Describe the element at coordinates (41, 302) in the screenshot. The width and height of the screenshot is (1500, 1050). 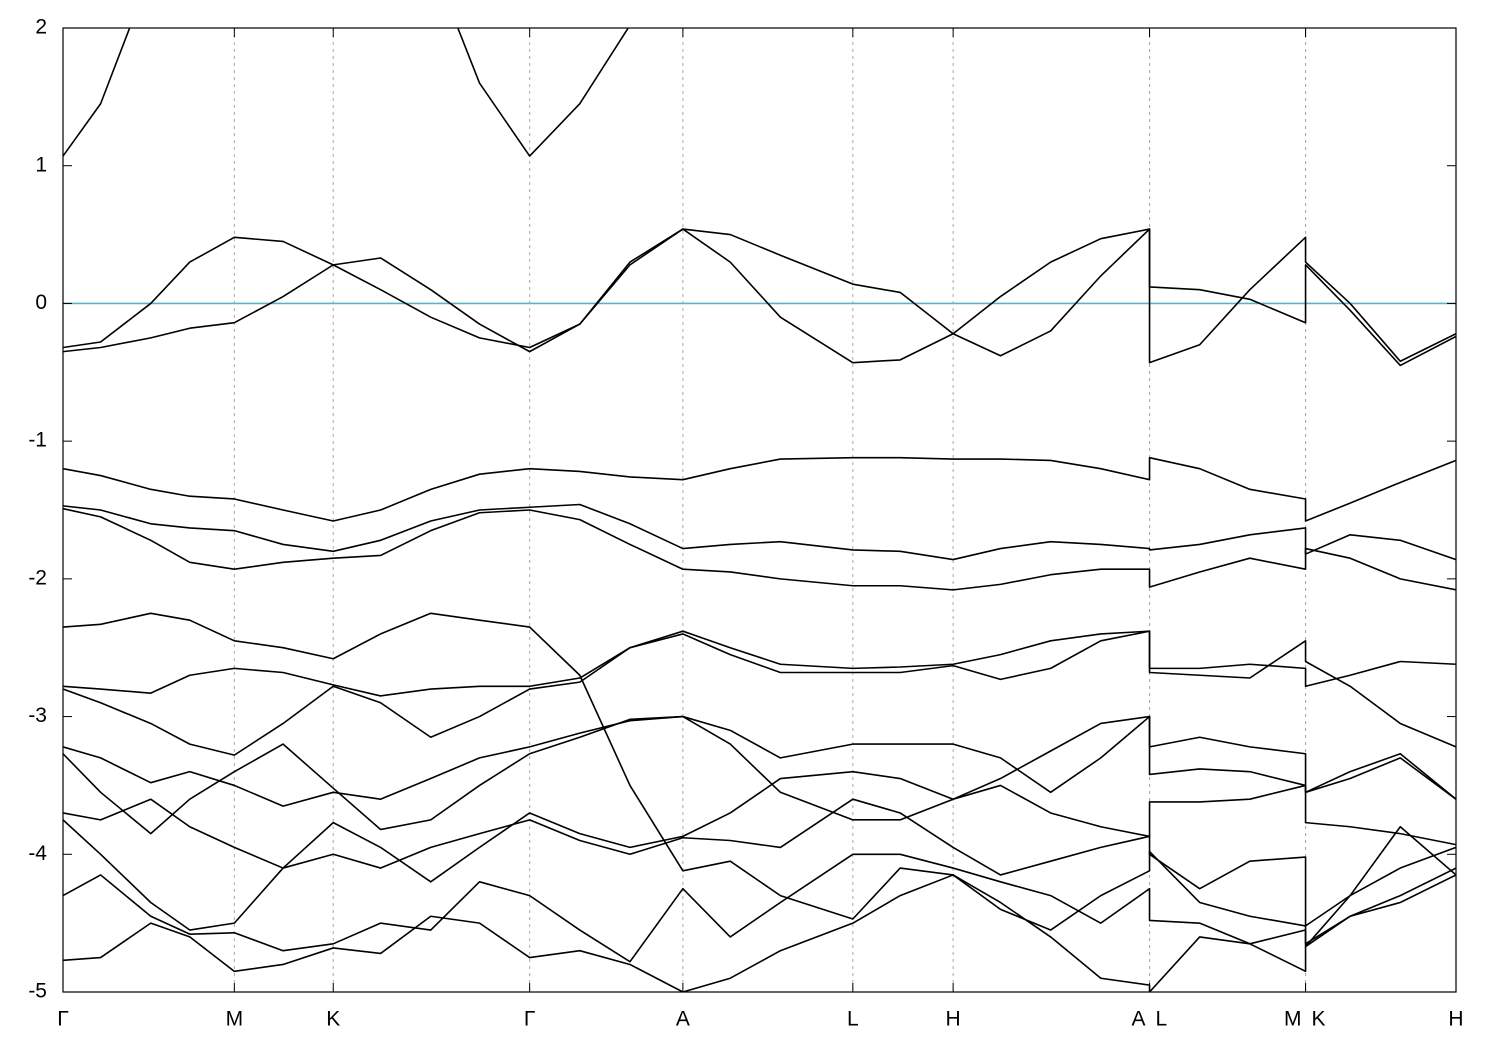
I see `y-tick-label: 0` at that location.